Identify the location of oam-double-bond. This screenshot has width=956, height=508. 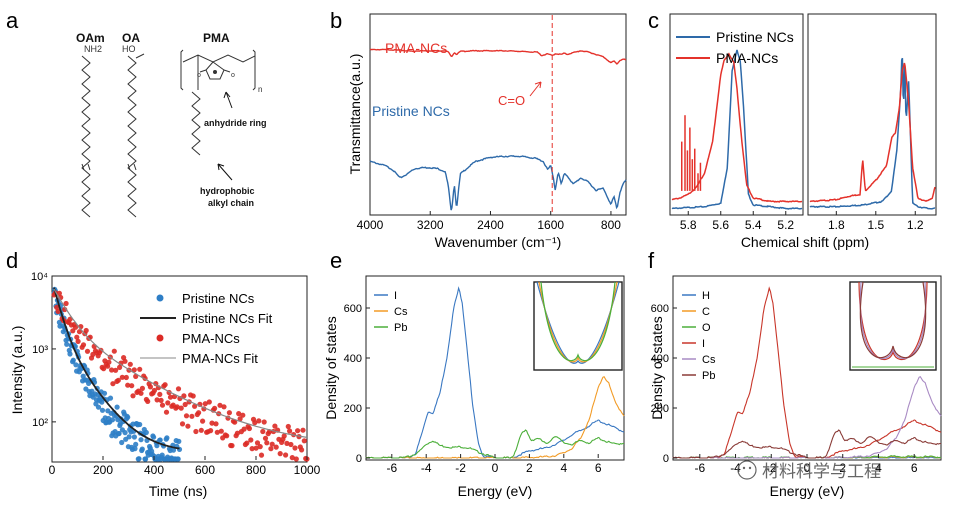
(86, 167).